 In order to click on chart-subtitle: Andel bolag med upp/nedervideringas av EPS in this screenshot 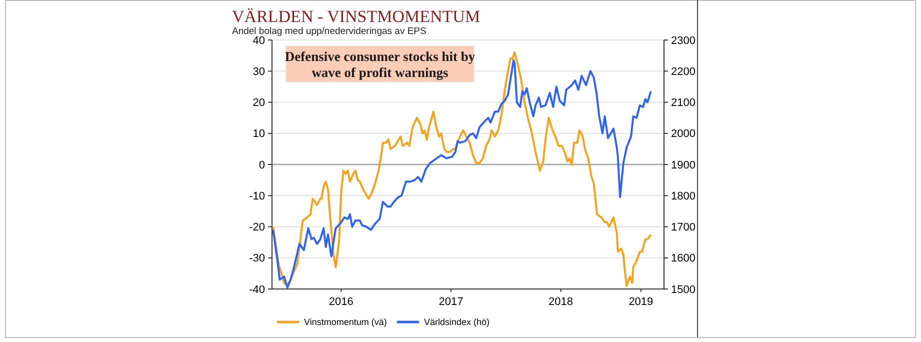, I will do `click(329, 31)`.